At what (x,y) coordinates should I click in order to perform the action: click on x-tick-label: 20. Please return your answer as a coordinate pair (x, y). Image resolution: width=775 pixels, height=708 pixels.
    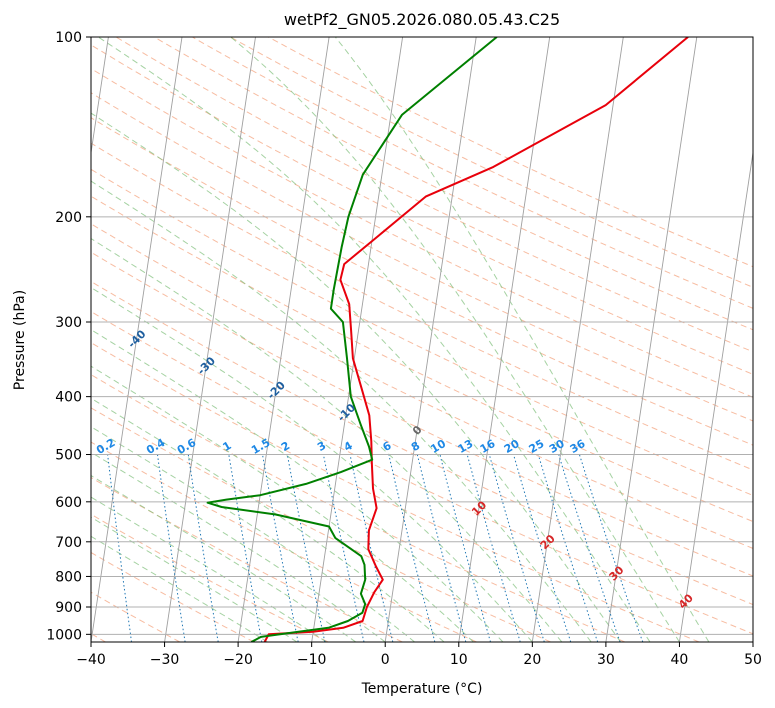
    Looking at the image, I should click on (532, 660).